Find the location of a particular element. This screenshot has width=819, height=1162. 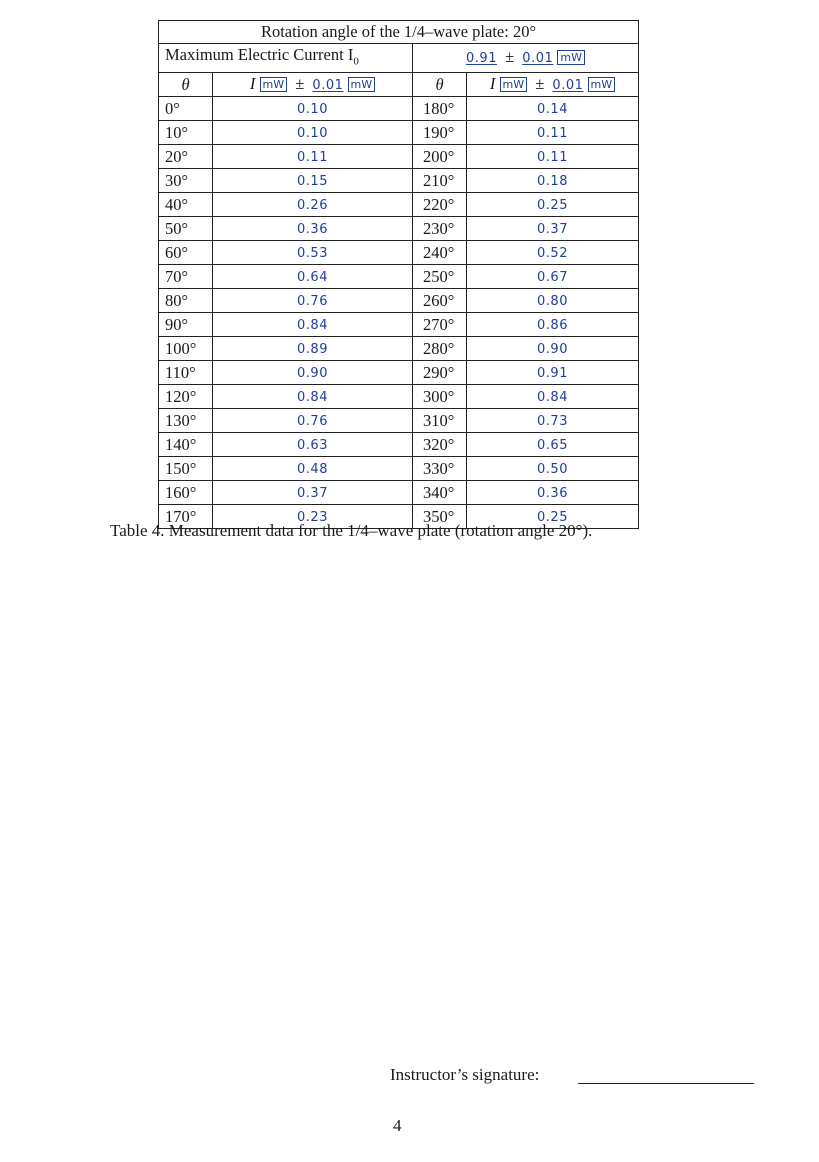

value-left: 0.48 is located at coordinates (312, 469).